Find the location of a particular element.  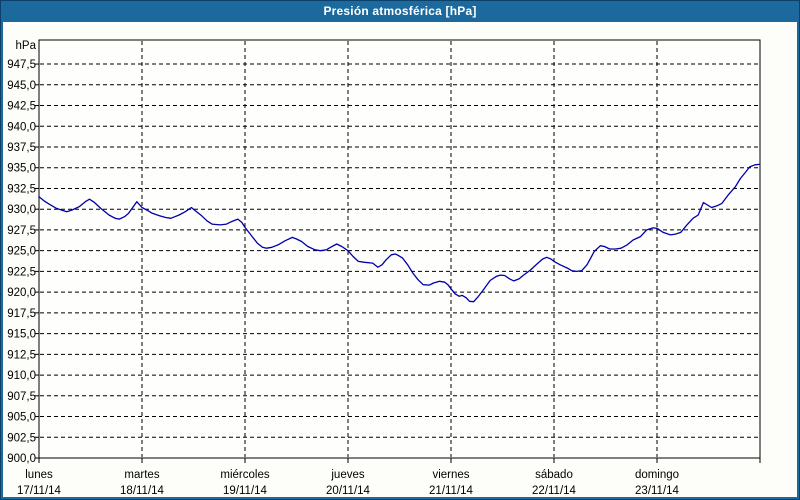

x-day-date-label: 18/11/14 is located at coordinates (142, 491).